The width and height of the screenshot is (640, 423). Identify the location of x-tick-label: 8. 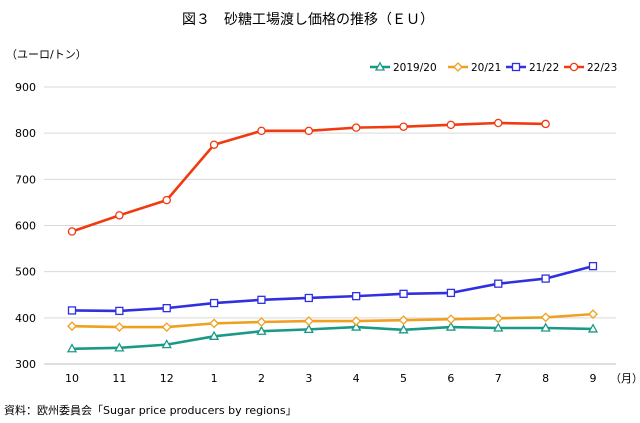
(545, 378).